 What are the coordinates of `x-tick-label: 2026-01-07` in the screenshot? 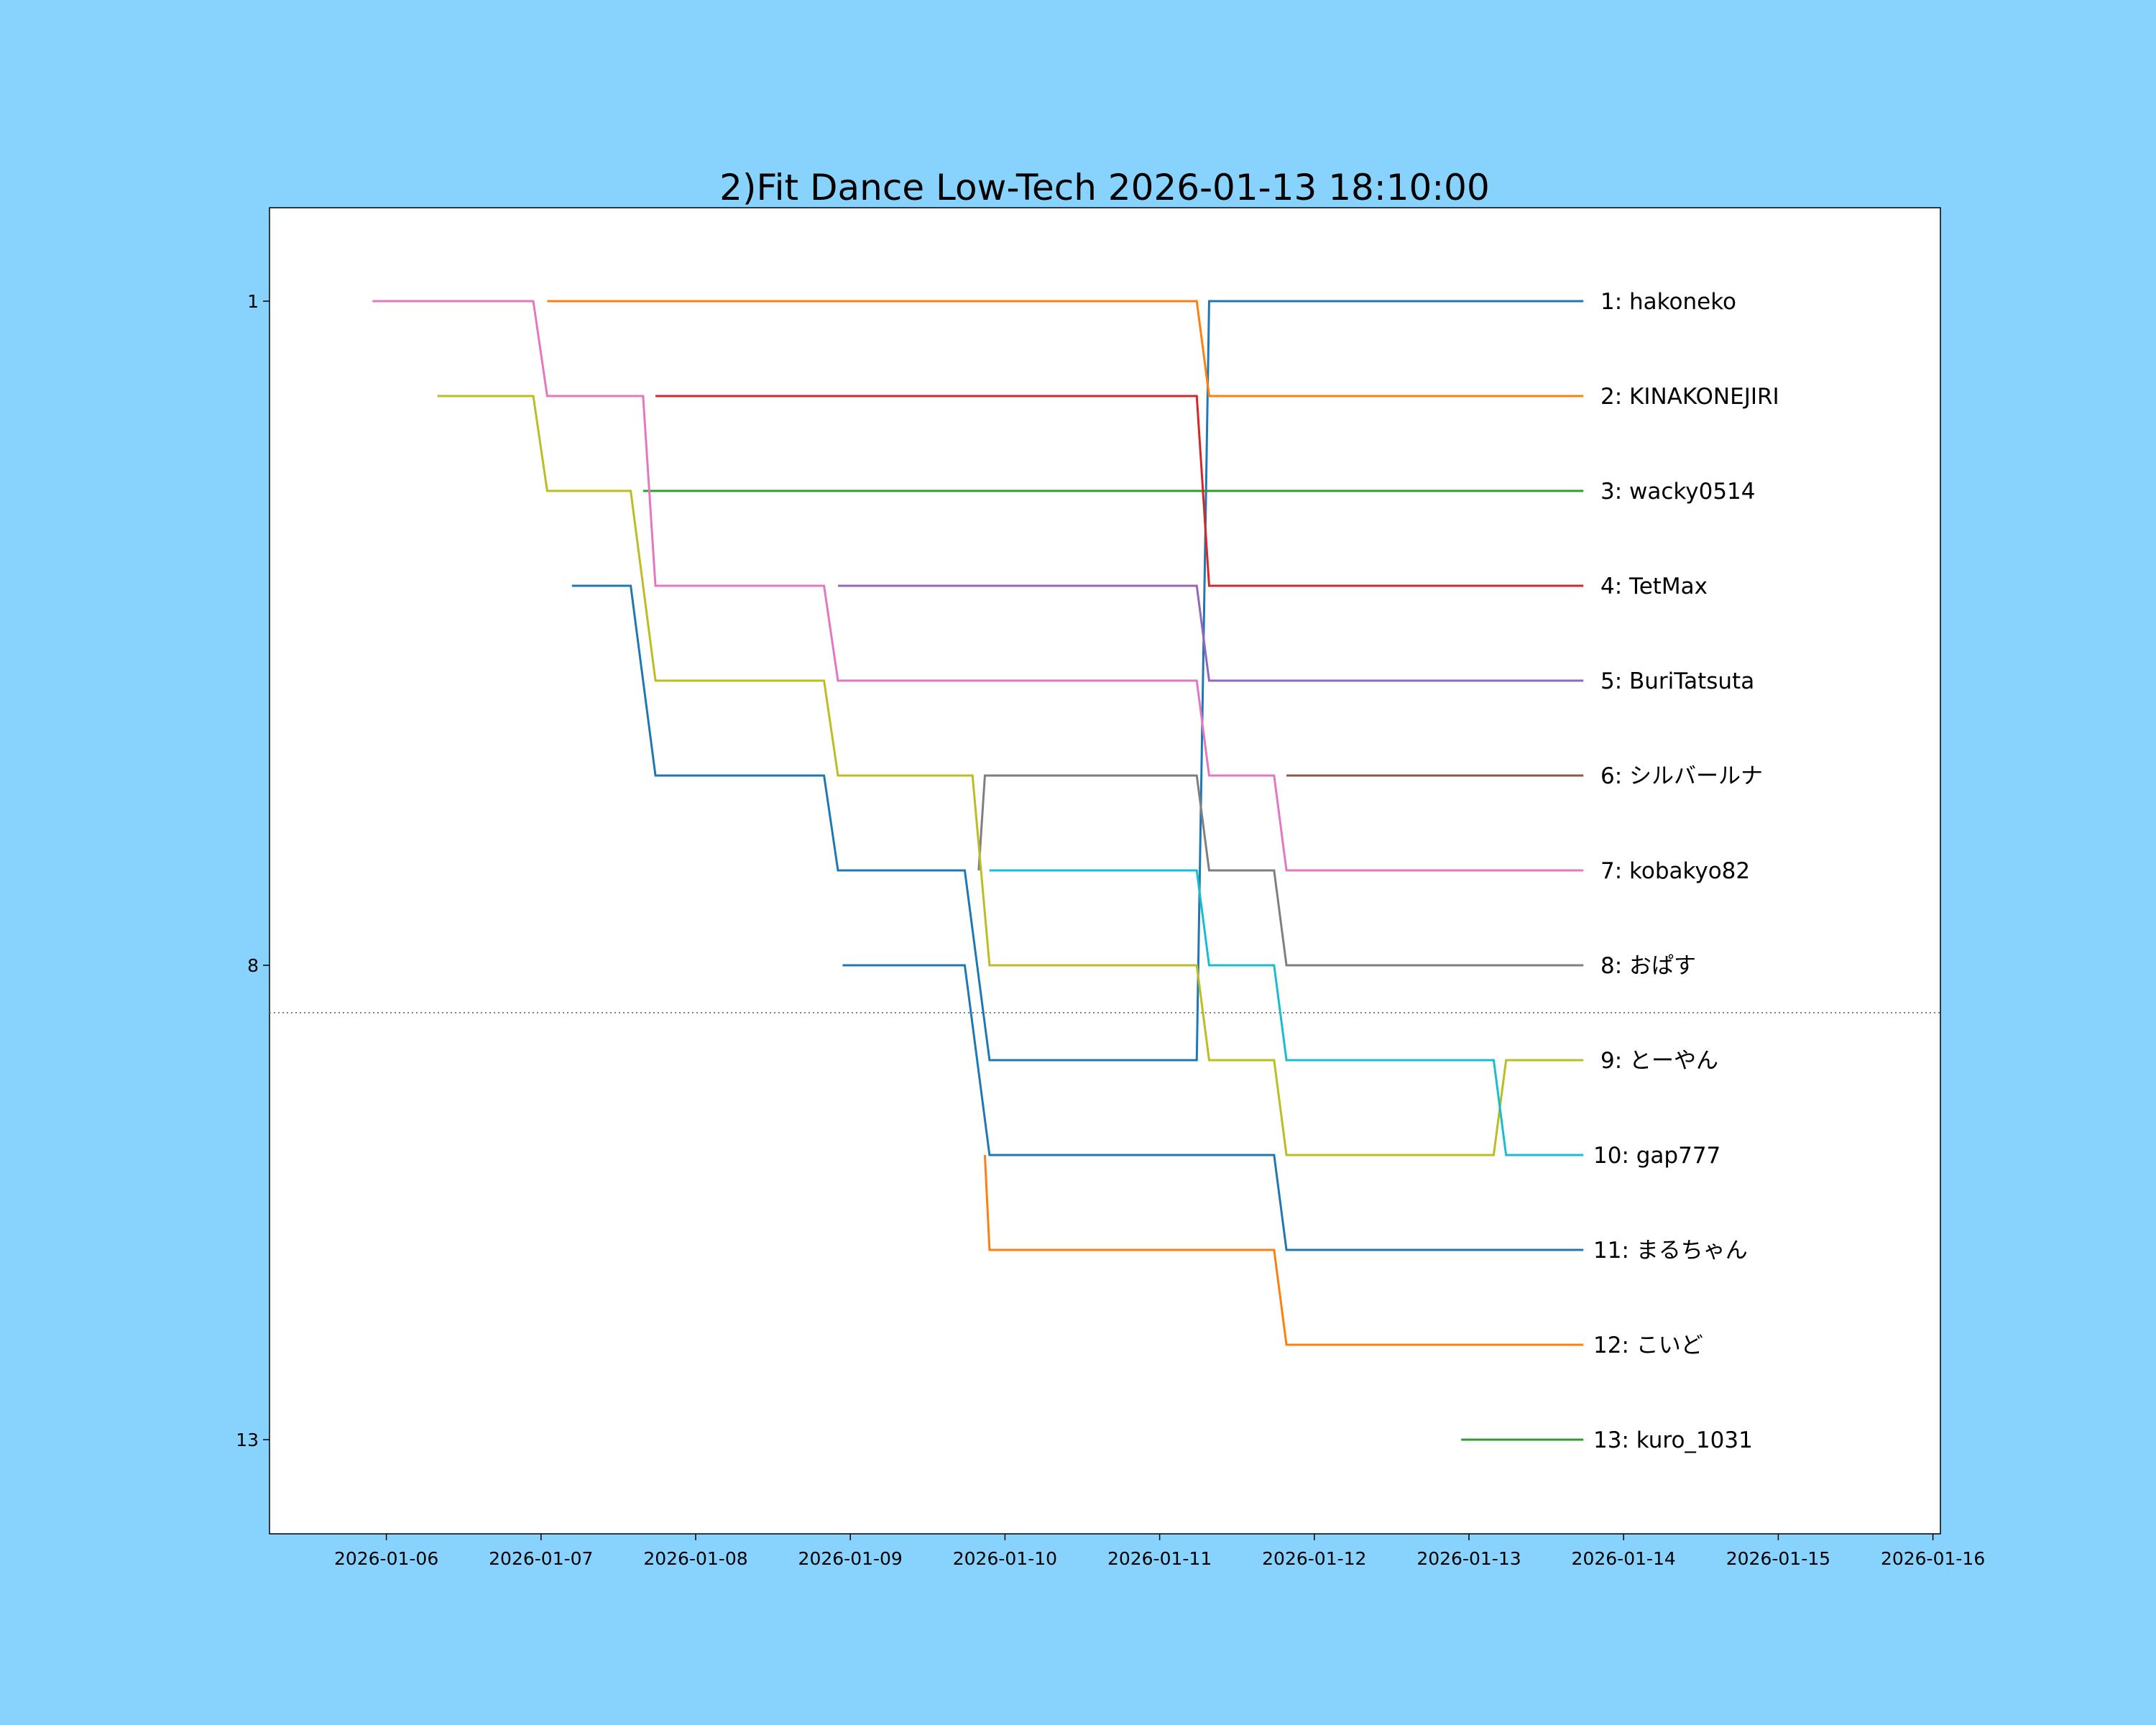 It's located at (541, 1558).